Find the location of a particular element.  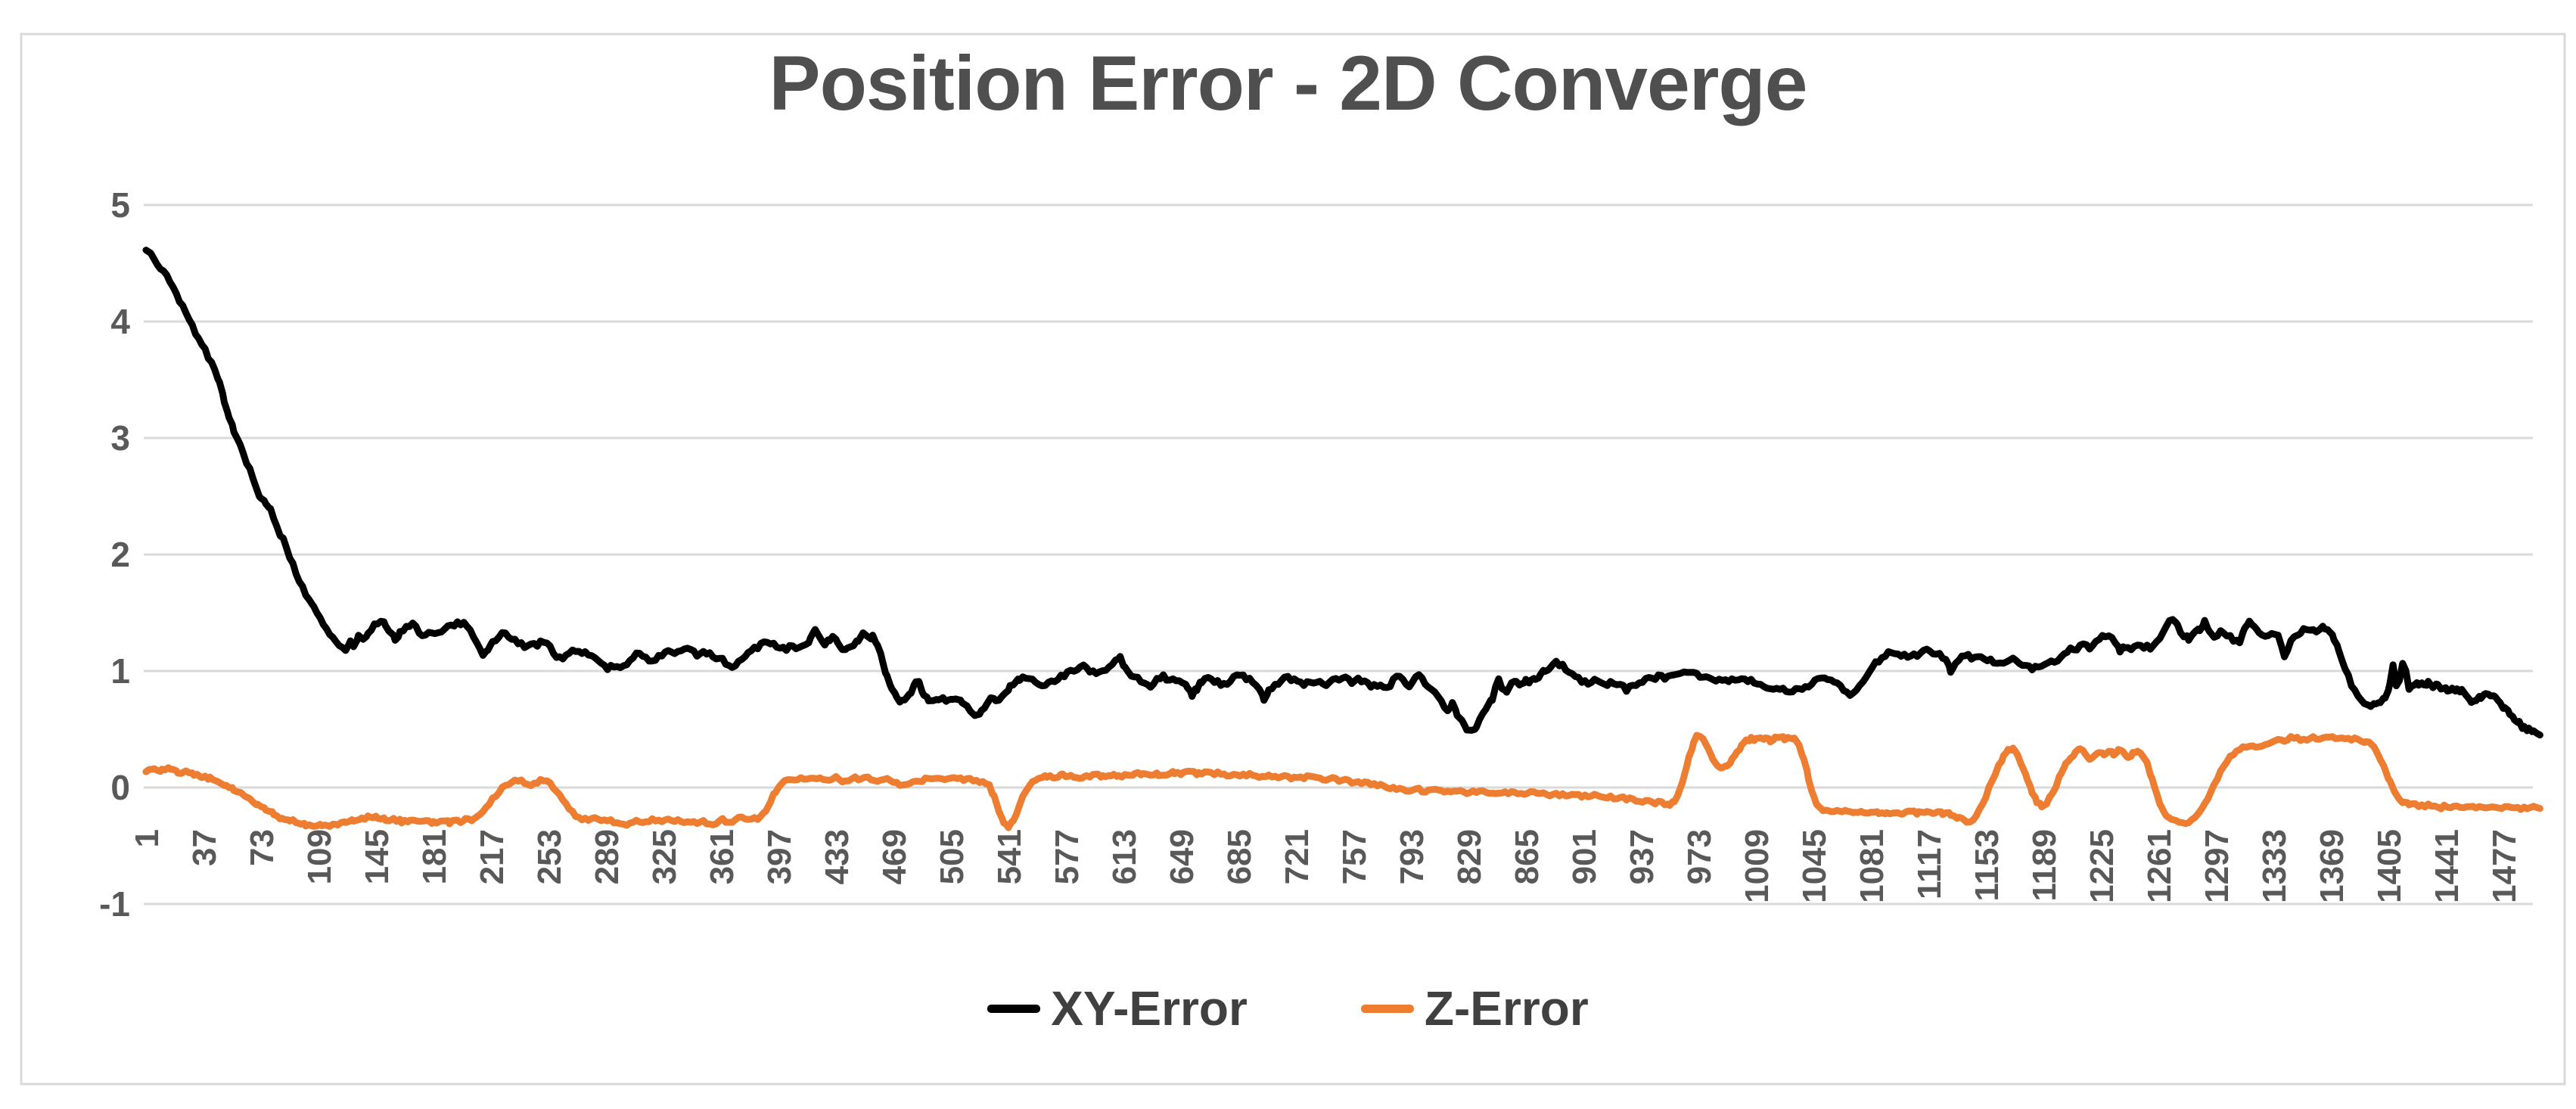

x-axis-tick-label: 1441 is located at coordinates (2447, 866).